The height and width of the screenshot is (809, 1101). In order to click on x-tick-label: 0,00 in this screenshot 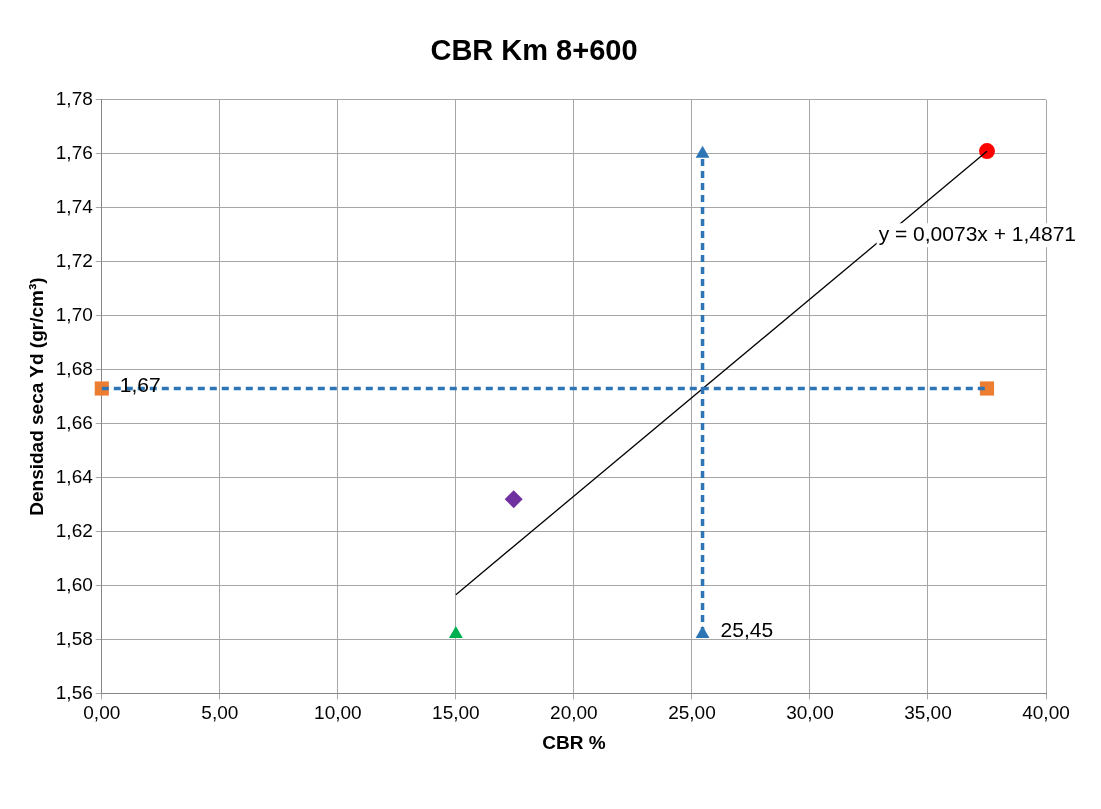, I will do `click(102, 713)`.